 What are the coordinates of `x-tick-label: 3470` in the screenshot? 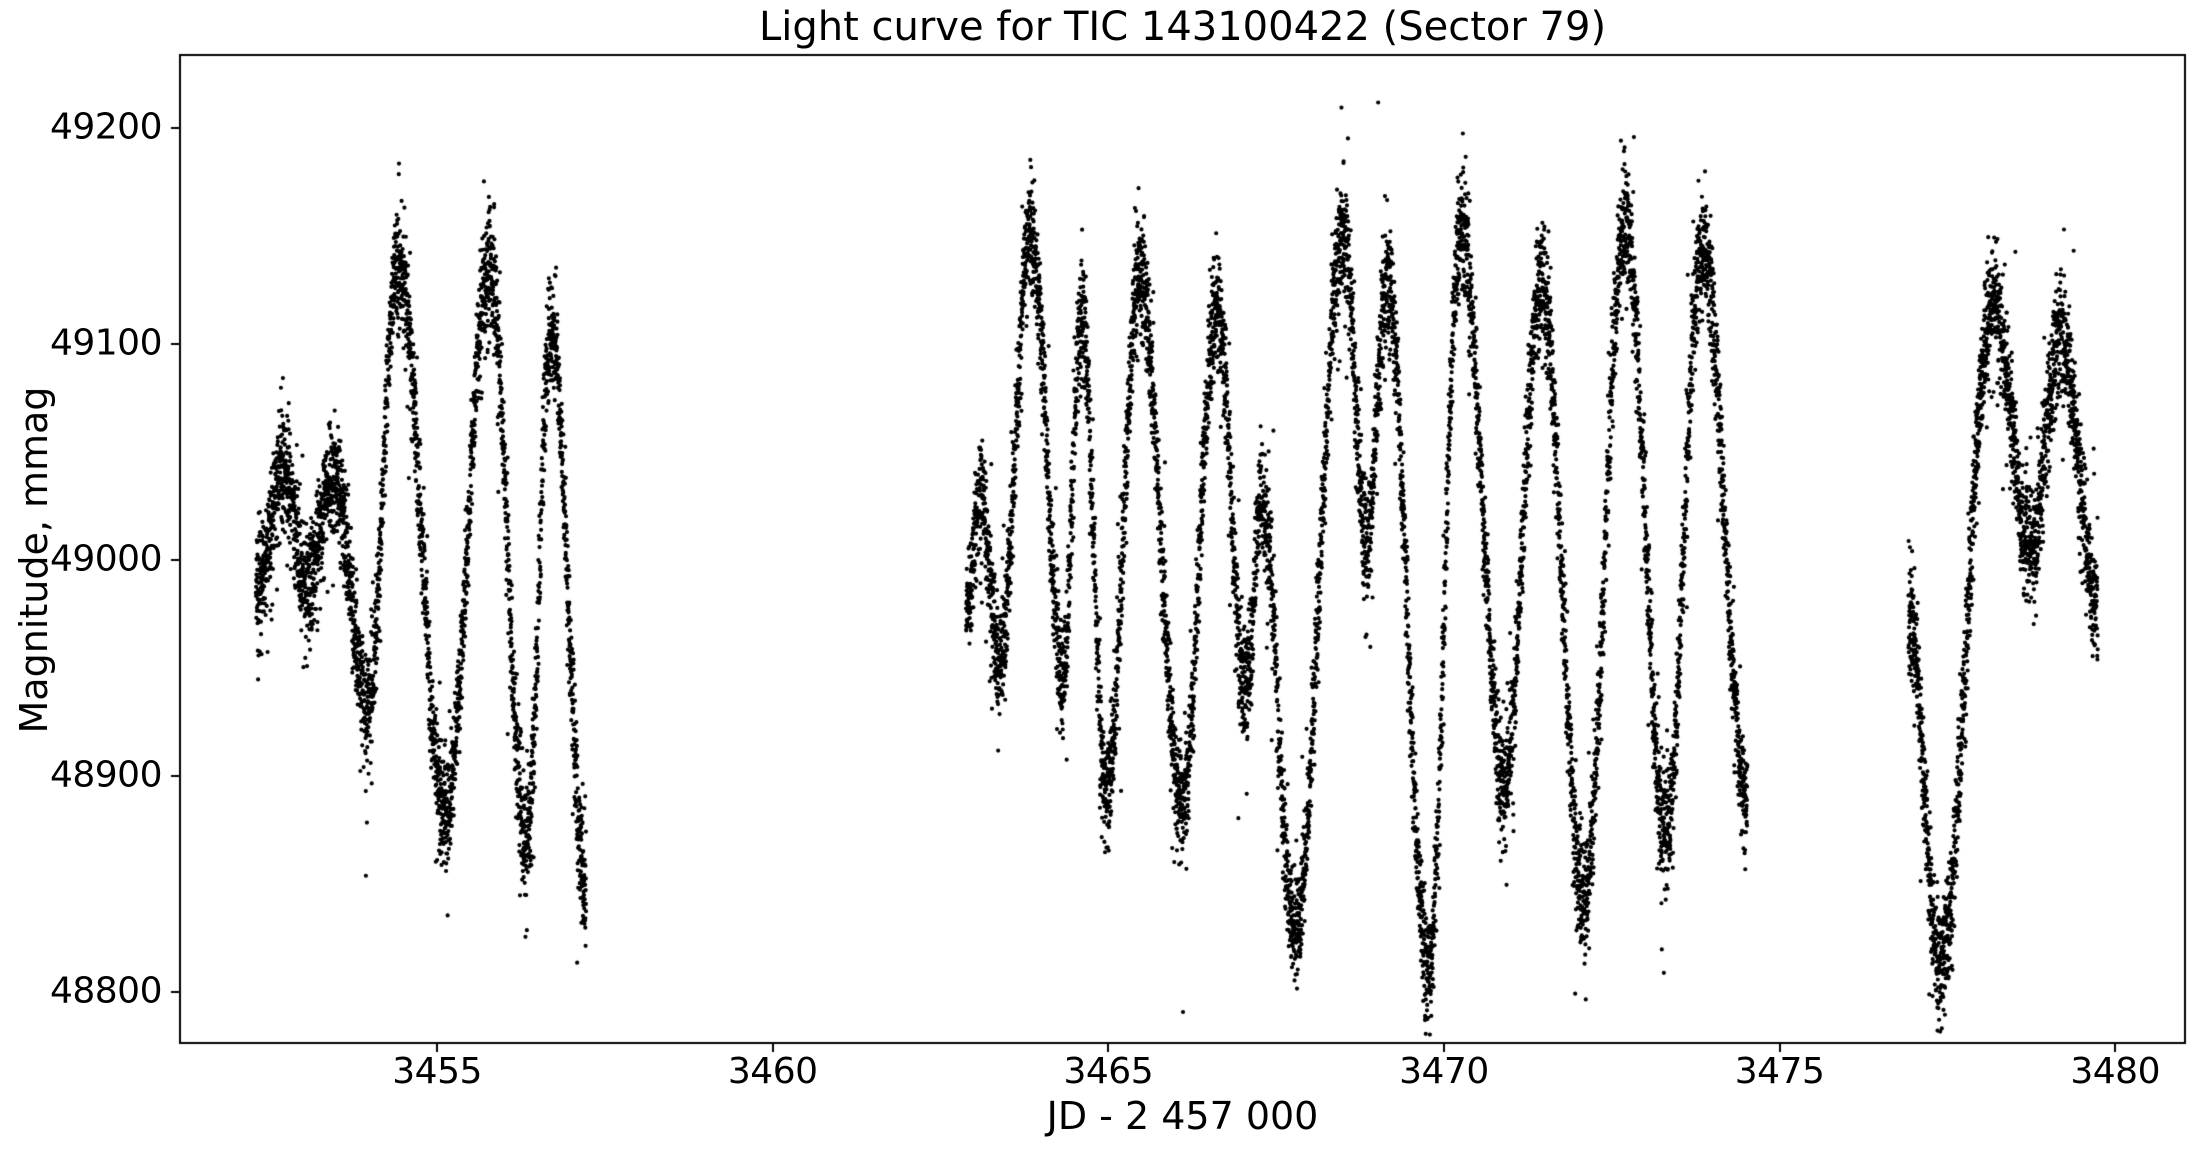 It's located at (1444, 1071).